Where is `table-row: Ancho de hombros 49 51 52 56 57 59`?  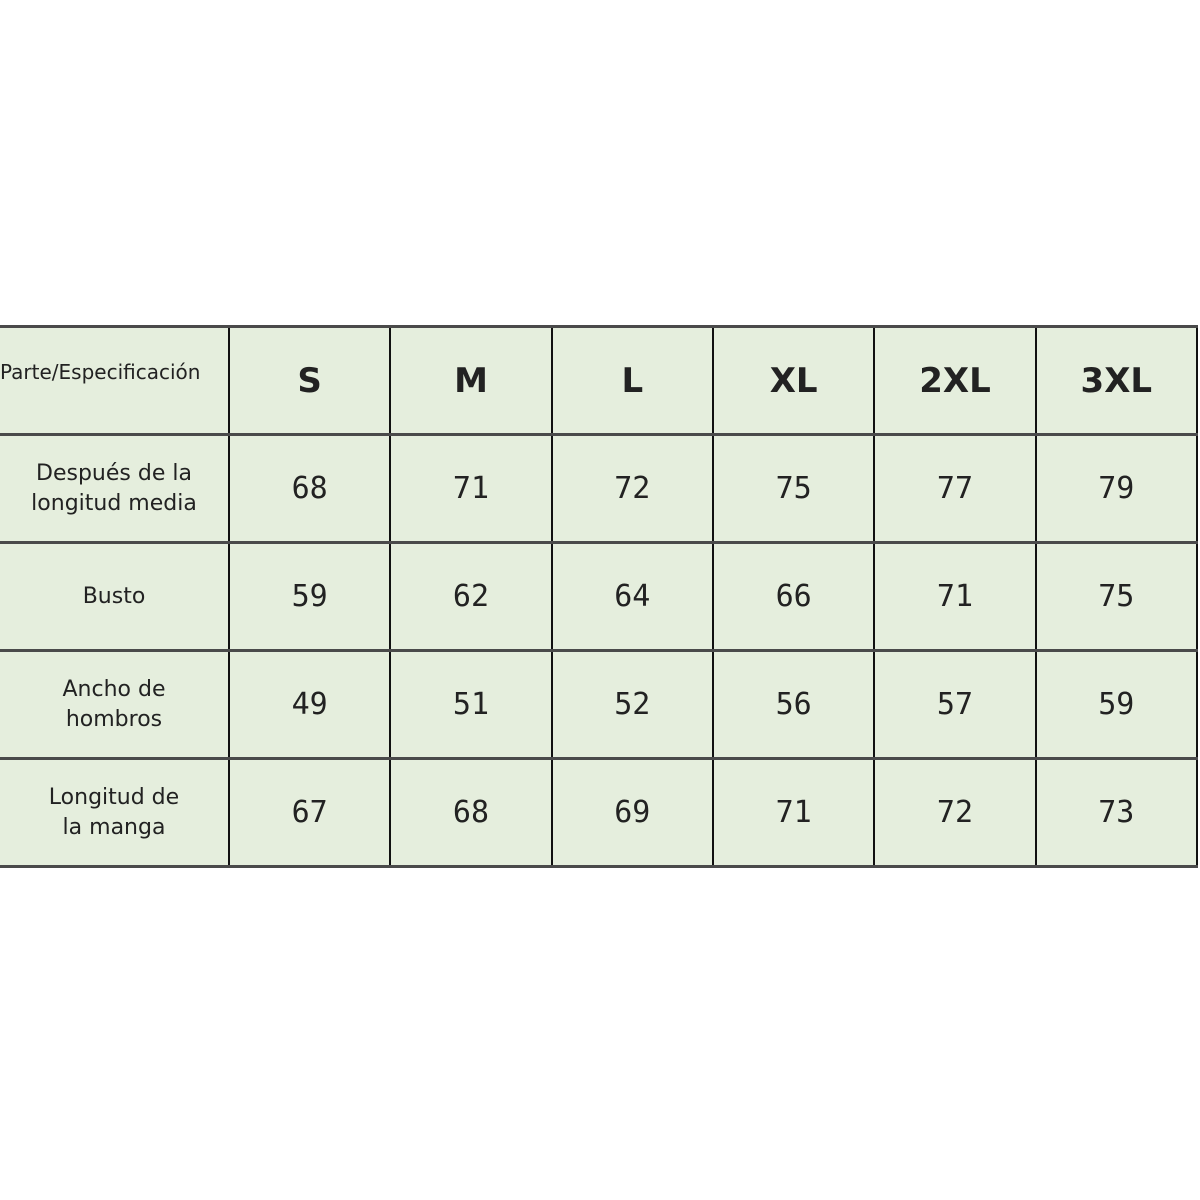 table-row: Ancho de hombros 49 51 52 56 57 59 is located at coordinates (599, 704).